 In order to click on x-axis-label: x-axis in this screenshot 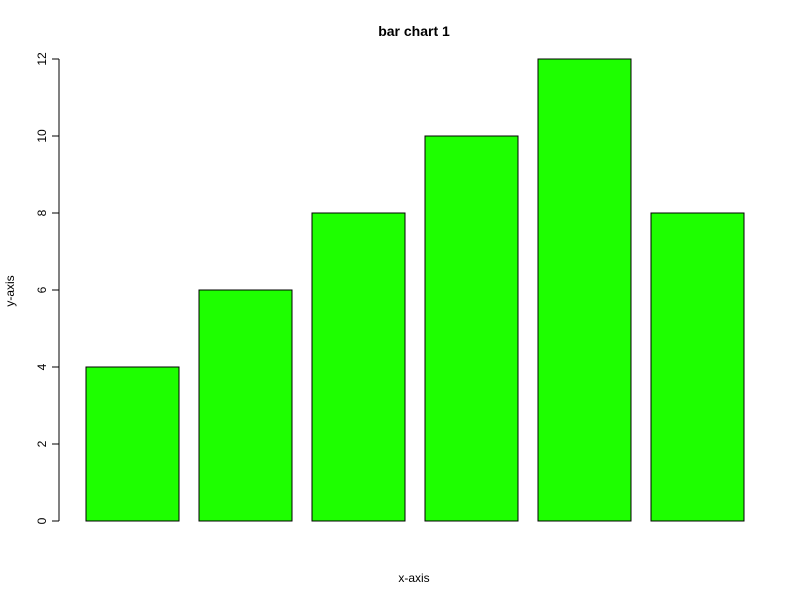, I will do `click(413, 578)`.